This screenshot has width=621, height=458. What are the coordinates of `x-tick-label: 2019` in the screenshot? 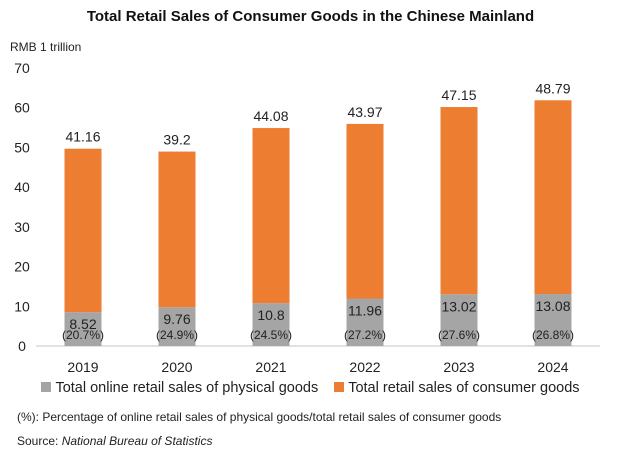 It's located at (82, 367).